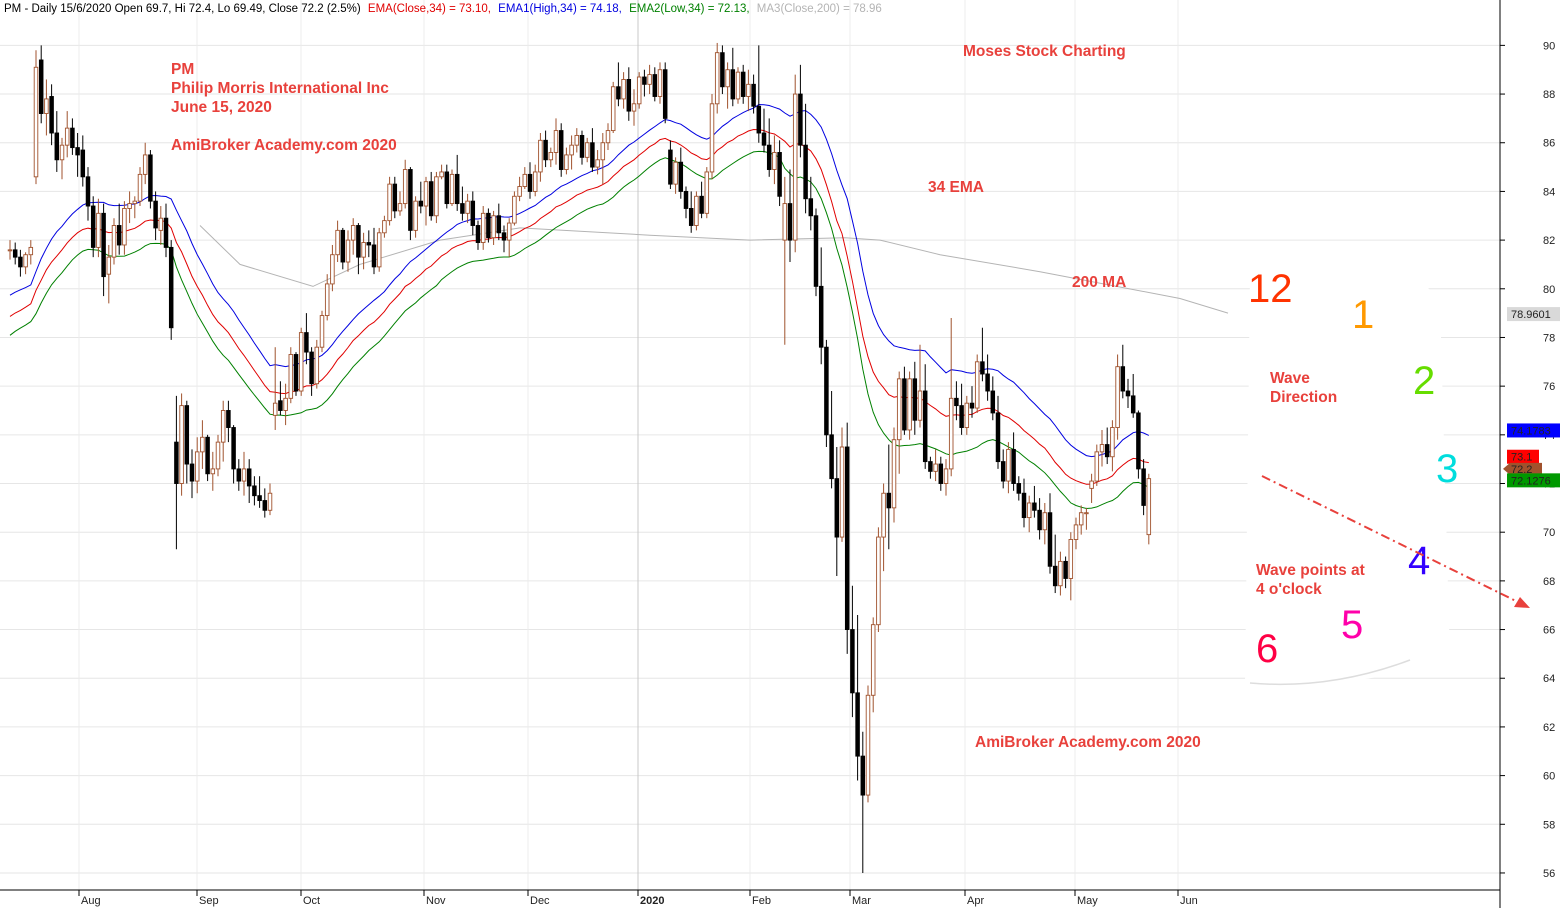 The image size is (1561, 913). What do you see at coordinates (1531, 397) in the screenshot?
I see `axis-value-tags: 78.9601 74.1783 73.172.272.1276` at bounding box center [1531, 397].